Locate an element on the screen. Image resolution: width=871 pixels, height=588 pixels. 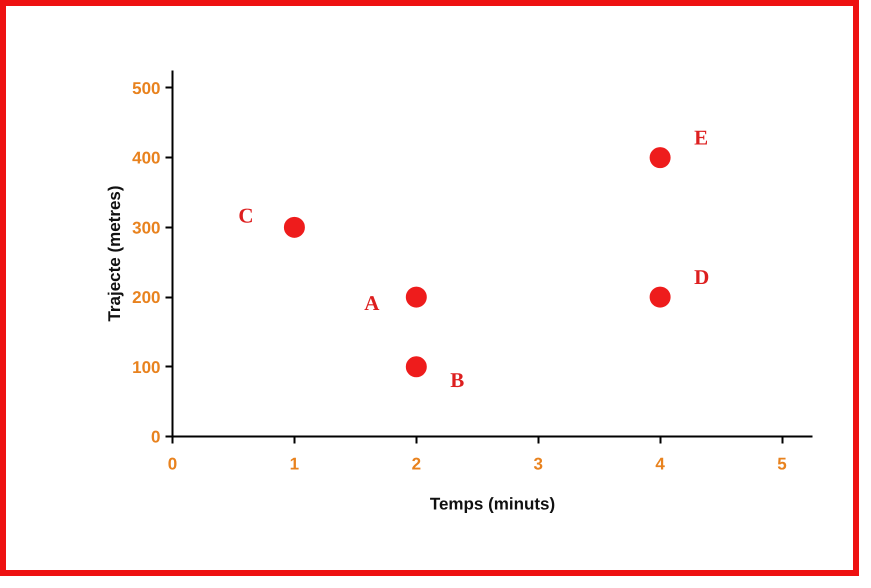
annotation: E is located at coordinates (701, 138).